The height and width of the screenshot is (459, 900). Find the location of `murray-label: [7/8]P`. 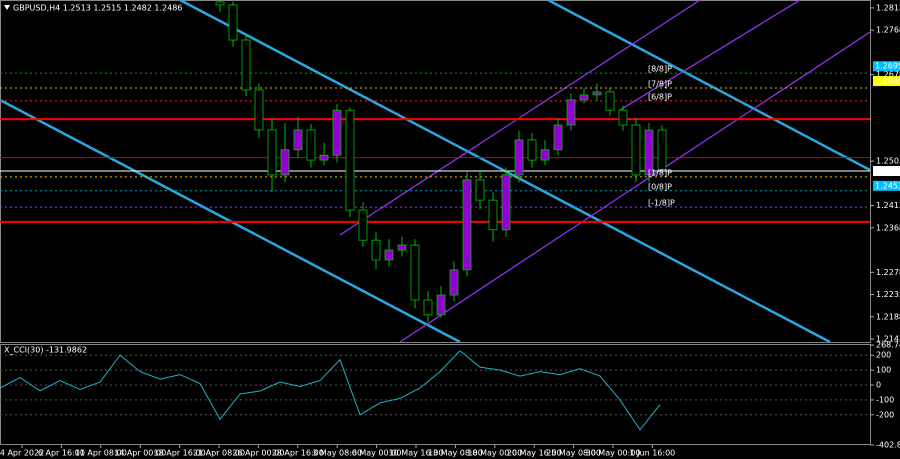

murray-label: [7/8]P is located at coordinates (660, 83).